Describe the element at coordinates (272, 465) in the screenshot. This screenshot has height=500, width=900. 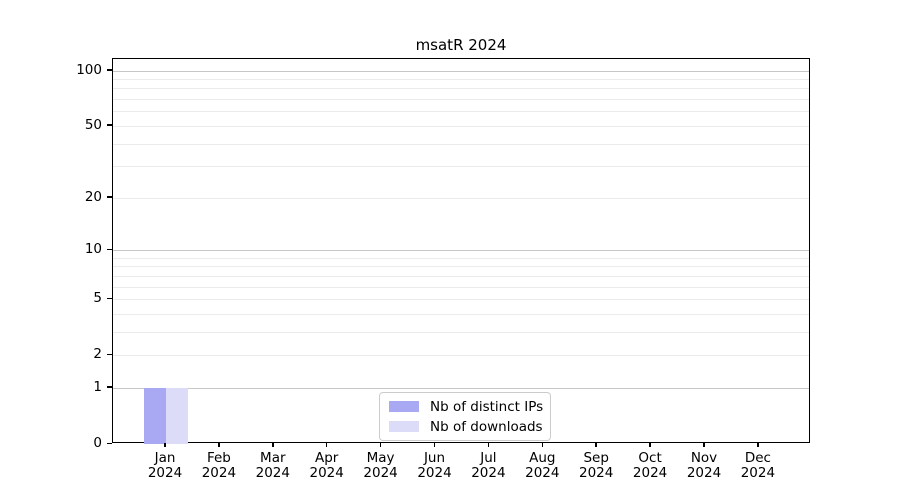
I see `x-tick-label: Mar 2024` at that location.